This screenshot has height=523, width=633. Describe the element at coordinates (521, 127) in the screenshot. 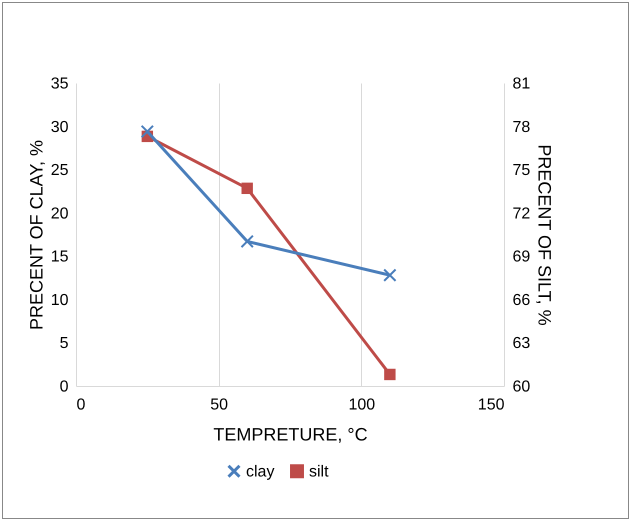

I see `y2-tick-label: 78` at that location.